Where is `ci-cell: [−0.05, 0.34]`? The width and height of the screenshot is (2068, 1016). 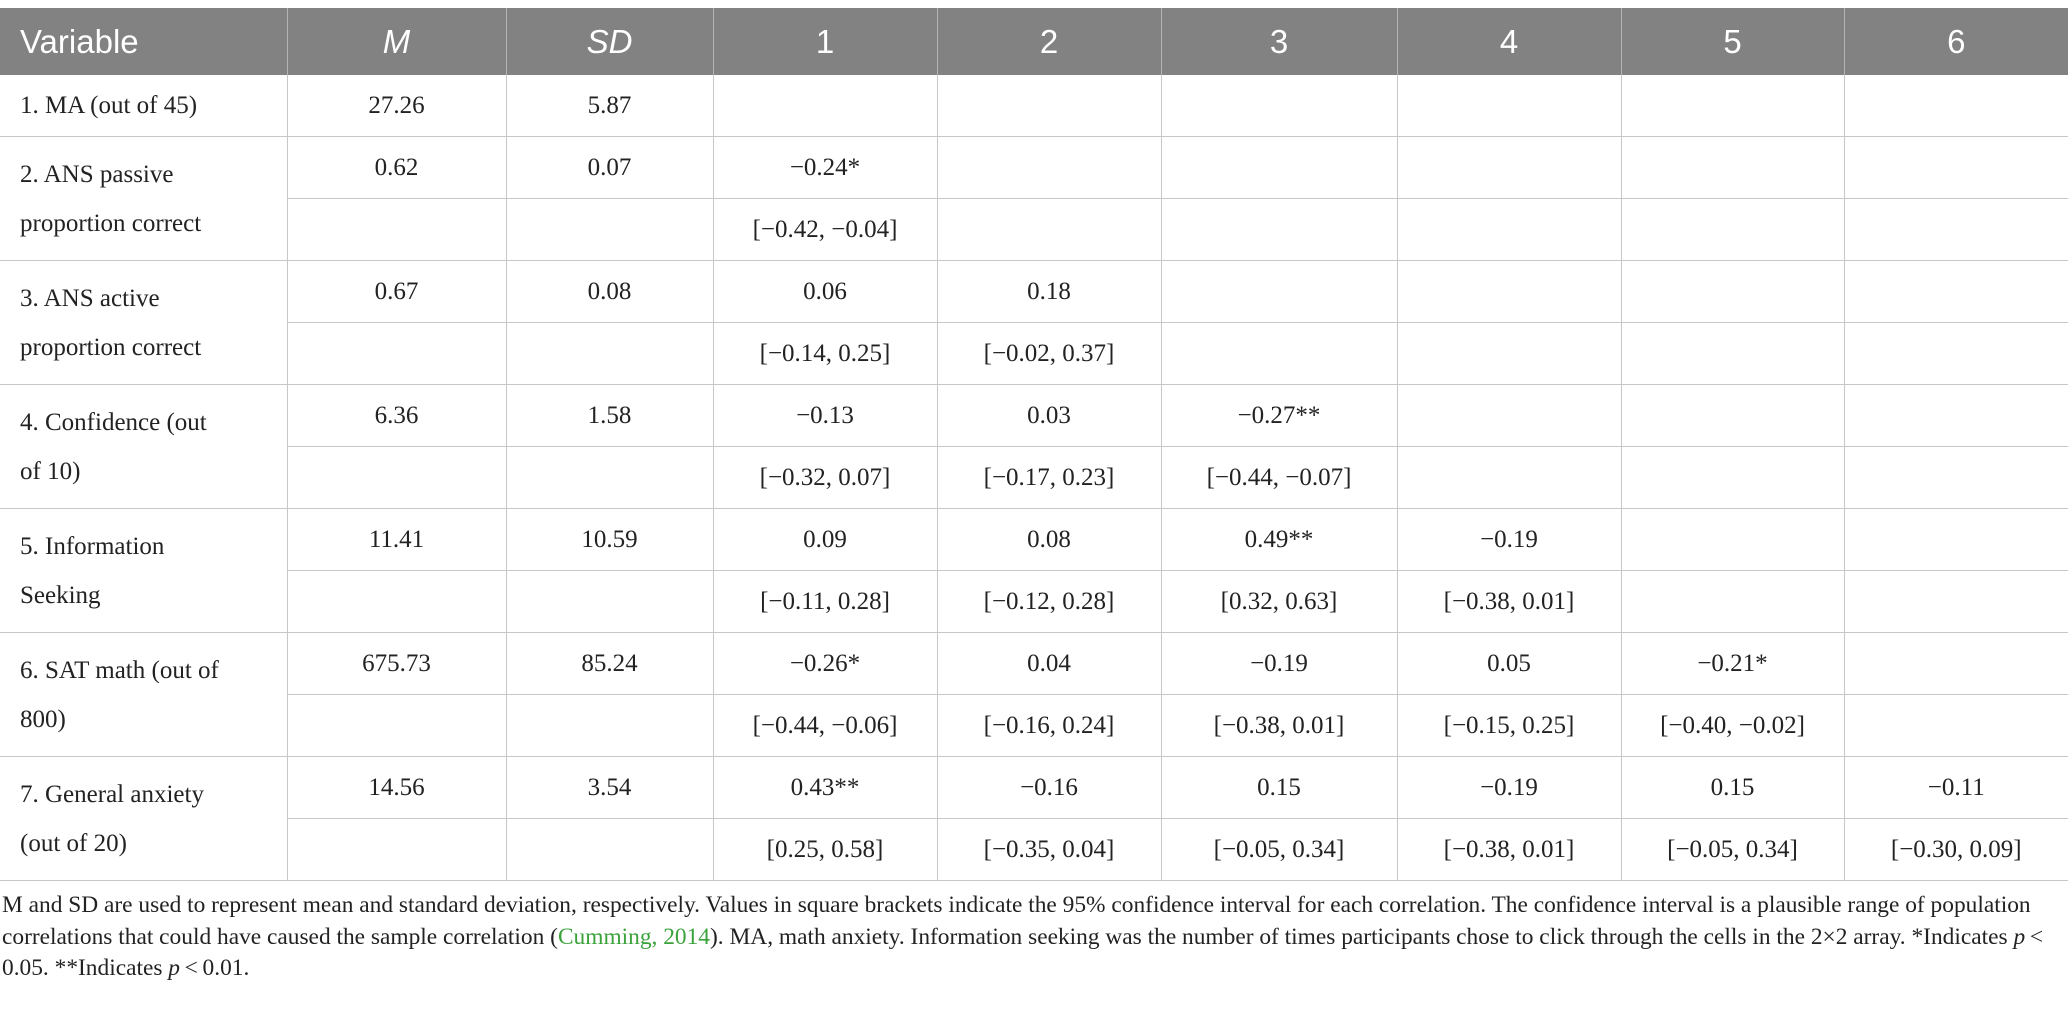 ci-cell: [−0.05, 0.34] is located at coordinates (1733, 849).